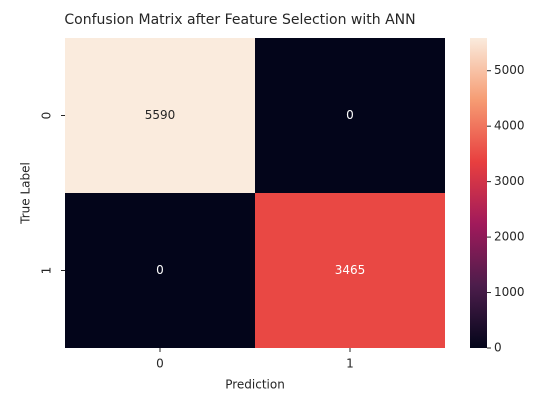  I want to click on colorbar-tick-label: 0, so click(498, 348).